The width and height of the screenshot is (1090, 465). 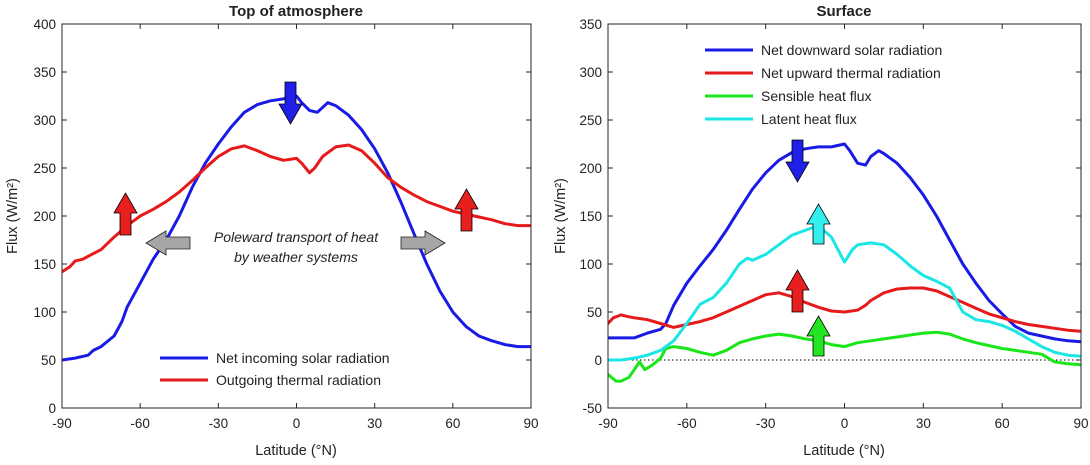 I want to click on series-line-net-upward-thermal-radiation, so click(x=844, y=309).